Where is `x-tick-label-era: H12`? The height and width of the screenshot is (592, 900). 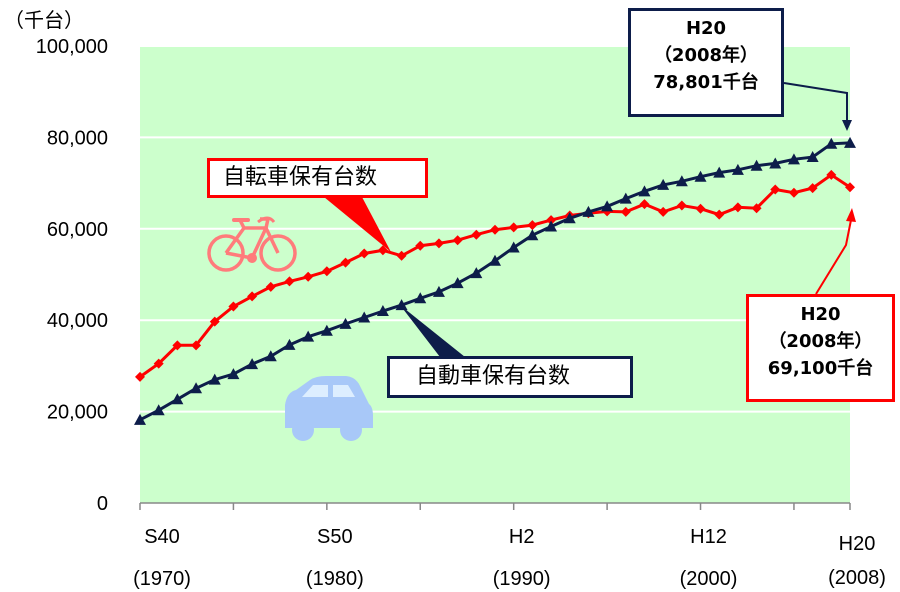
x-tick-label-era: H12 is located at coordinates (708, 537).